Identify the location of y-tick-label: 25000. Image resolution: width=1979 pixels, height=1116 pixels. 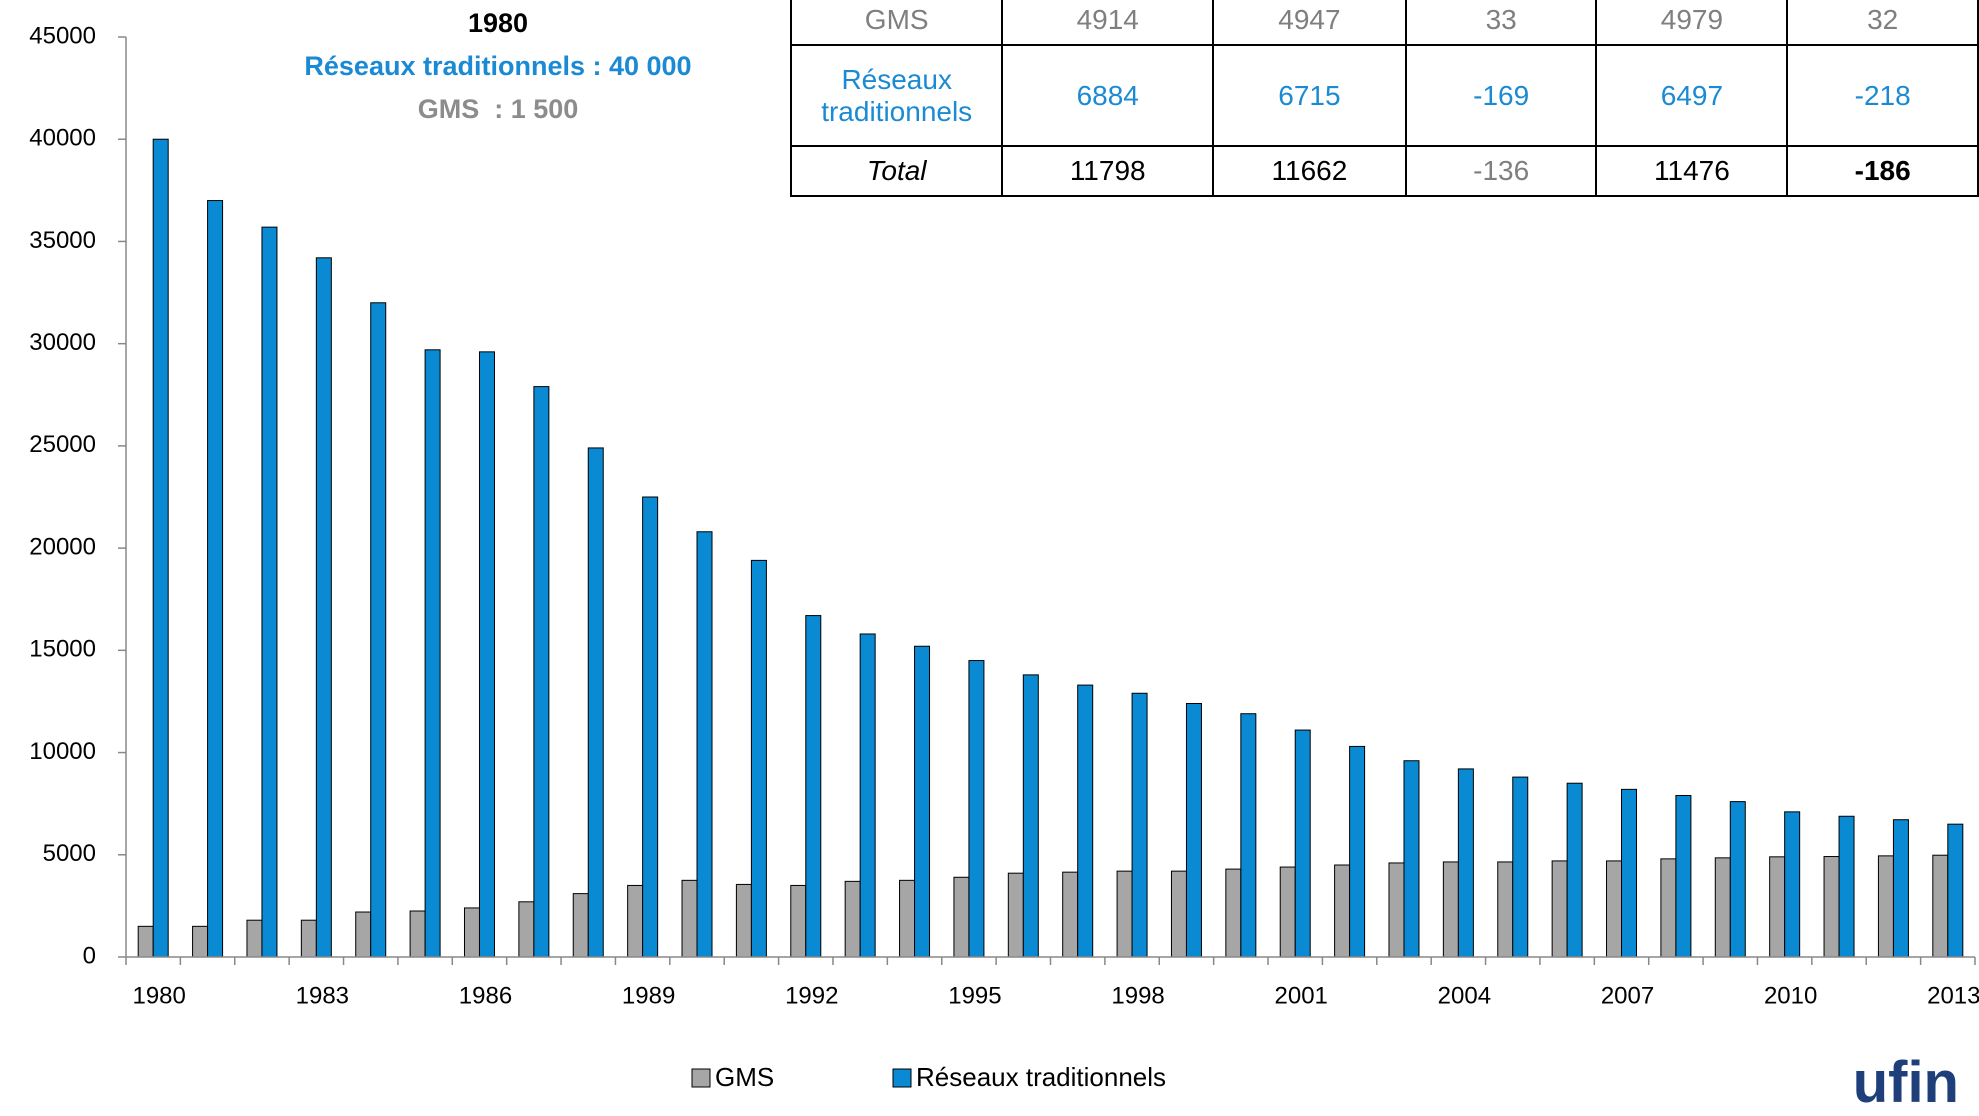
(62, 444).